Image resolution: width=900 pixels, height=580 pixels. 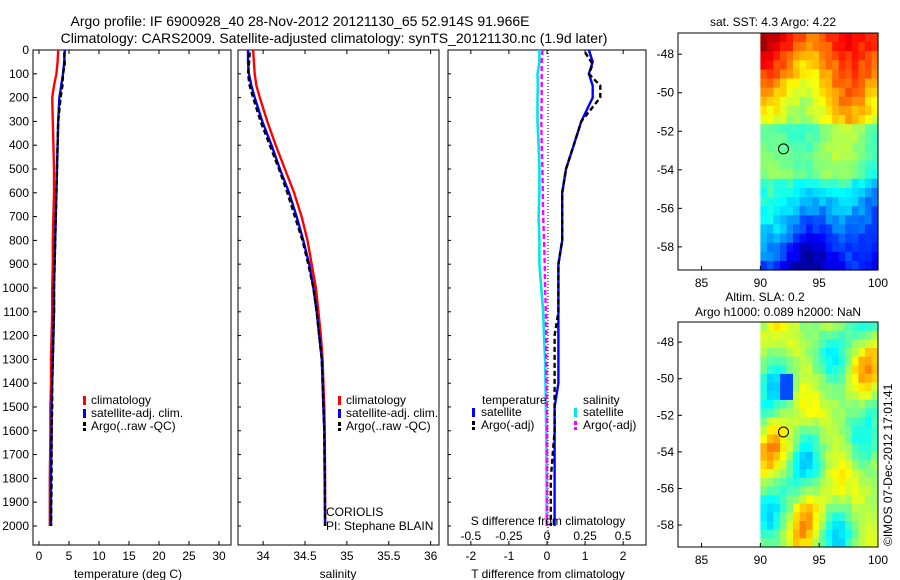 What do you see at coordinates (431, 556) in the screenshot?
I see `x-tick-label: 36` at bounding box center [431, 556].